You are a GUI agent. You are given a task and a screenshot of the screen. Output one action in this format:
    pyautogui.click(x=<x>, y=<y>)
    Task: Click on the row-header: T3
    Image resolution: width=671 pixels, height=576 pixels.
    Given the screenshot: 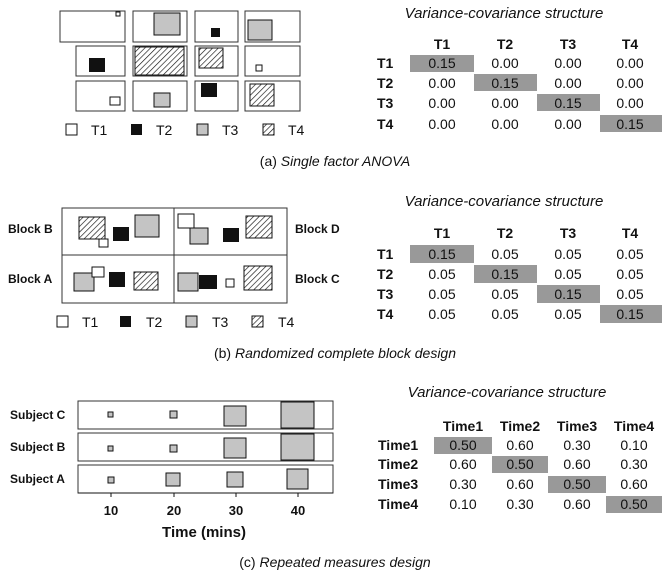 What is the action you would take?
    pyautogui.click(x=385, y=103)
    